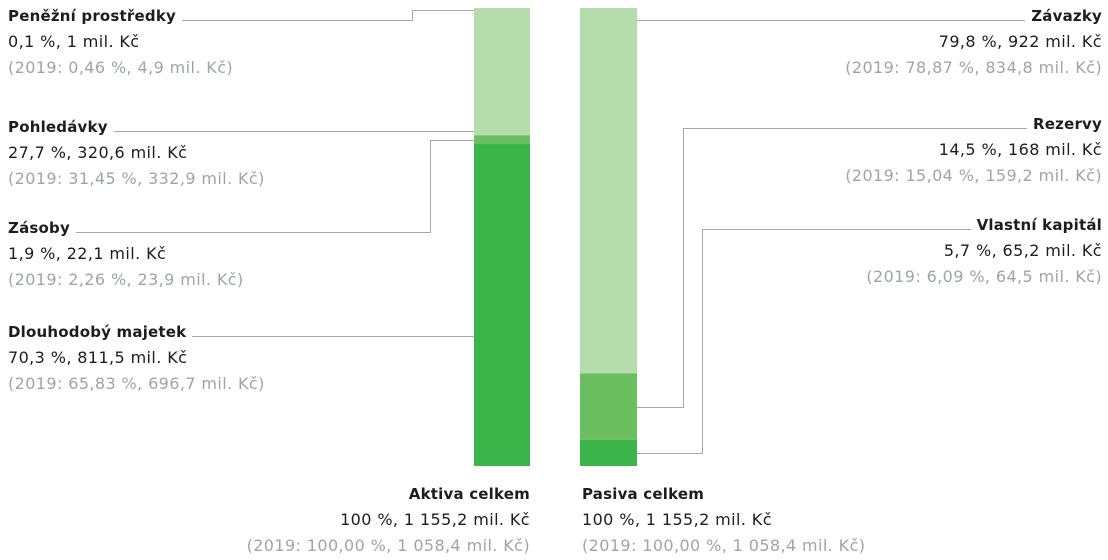 The width and height of the screenshot is (1108, 560). I want to click on bar-aktiva, so click(502, 237).